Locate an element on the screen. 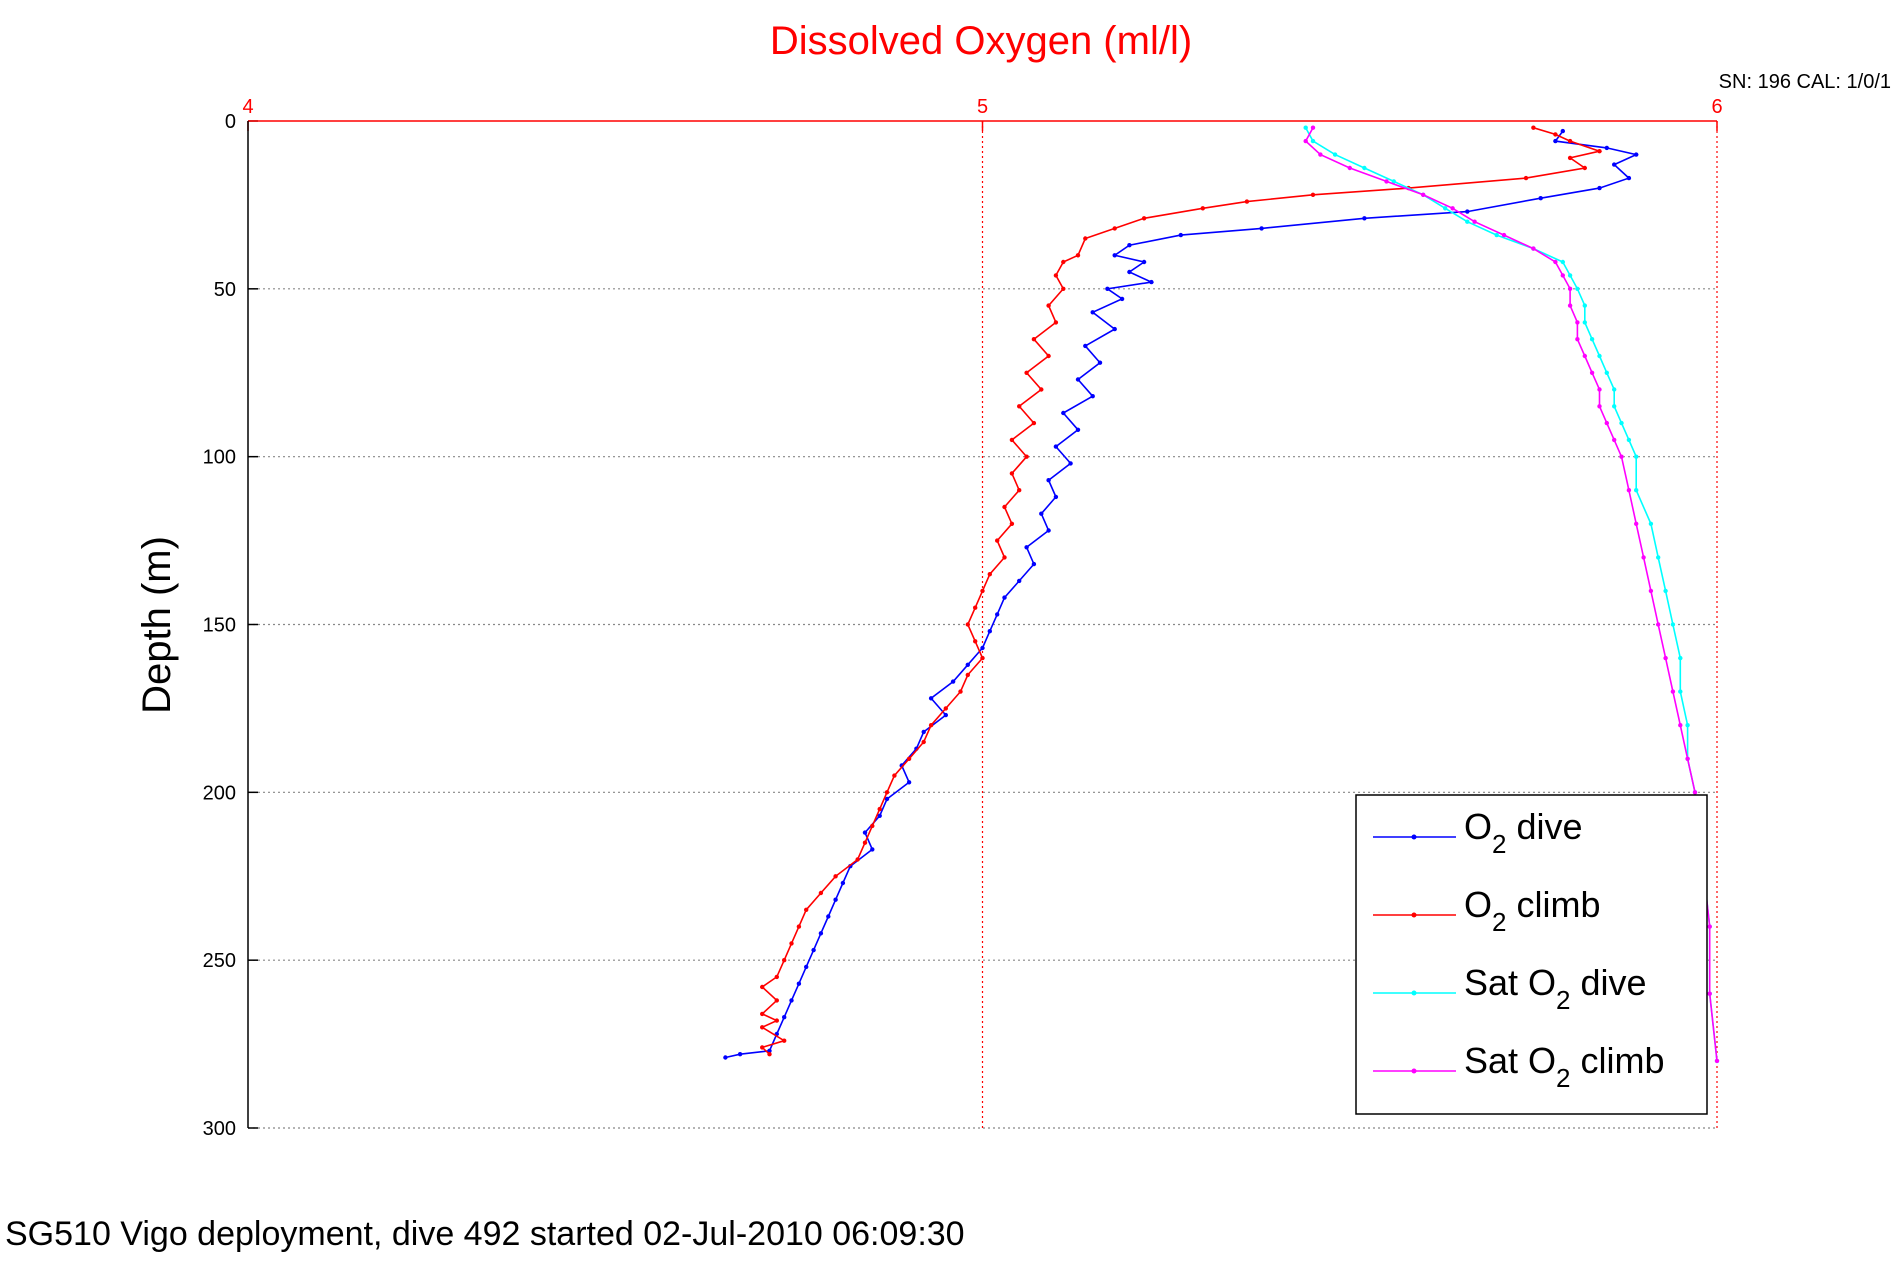  y-tick-label: 100 is located at coordinates (219, 458).